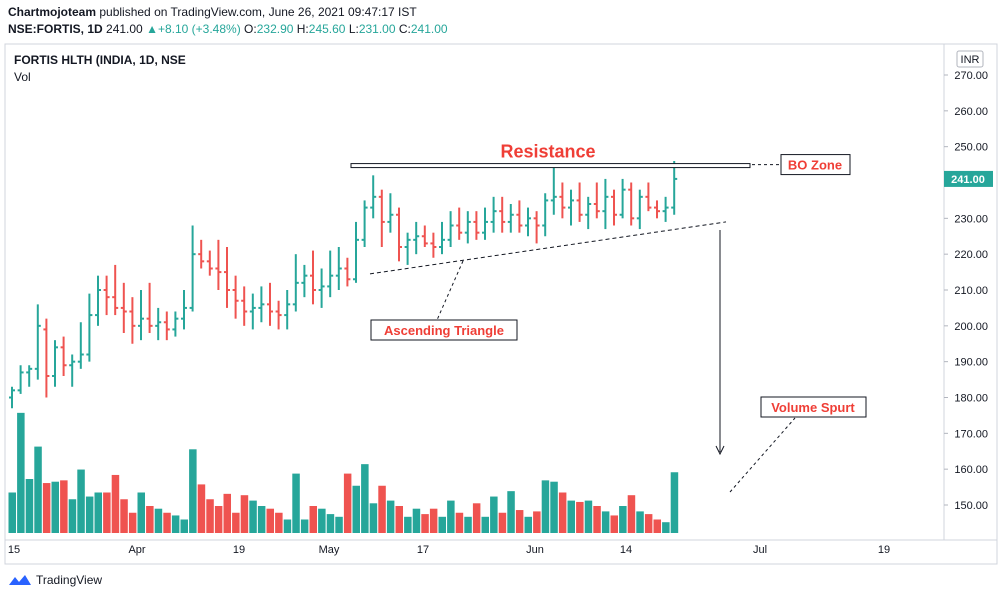 This screenshot has height=600, width=1005. I want to click on triangle-box, so click(444, 330).